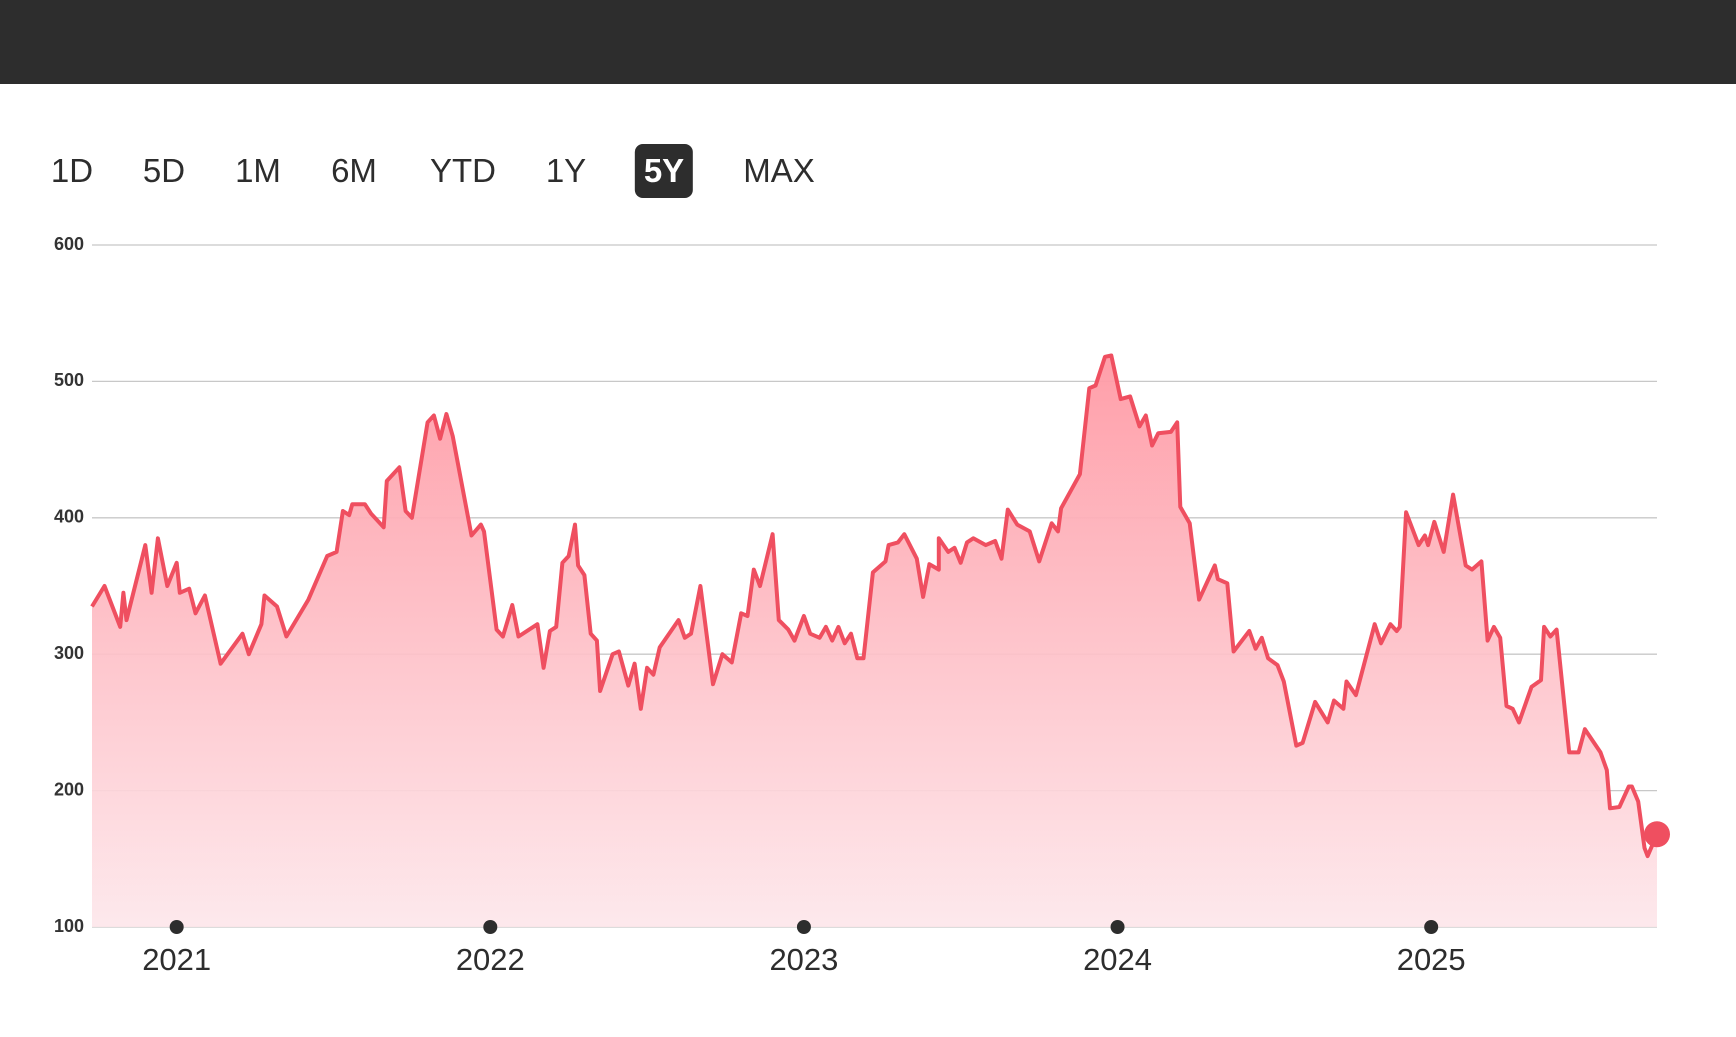 The image size is (1736, 1037). Describe the element at coordinates (664, 171) in the screenshot. I see `range-button: 5Y` at that location.